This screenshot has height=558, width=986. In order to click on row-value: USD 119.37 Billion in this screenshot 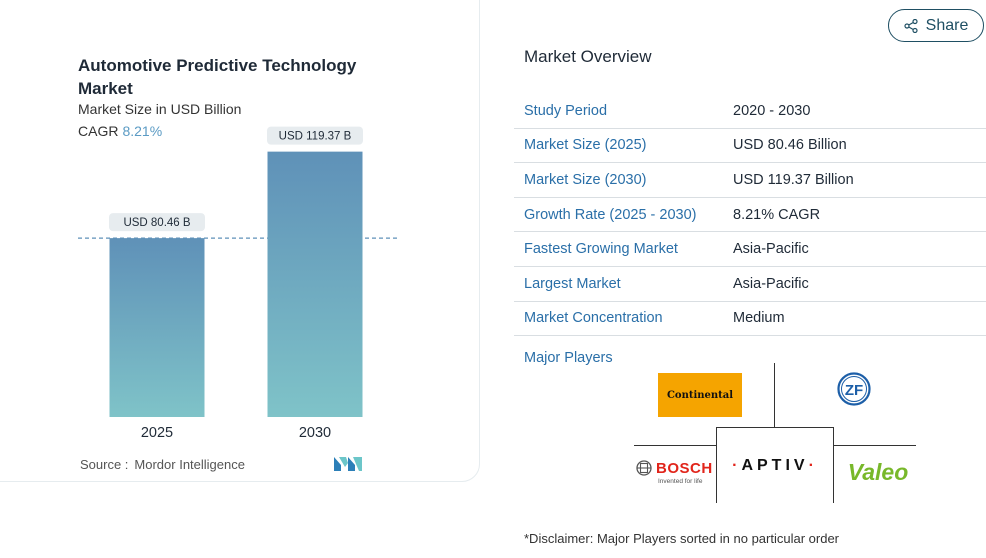, I will do `click(793, 179)`.